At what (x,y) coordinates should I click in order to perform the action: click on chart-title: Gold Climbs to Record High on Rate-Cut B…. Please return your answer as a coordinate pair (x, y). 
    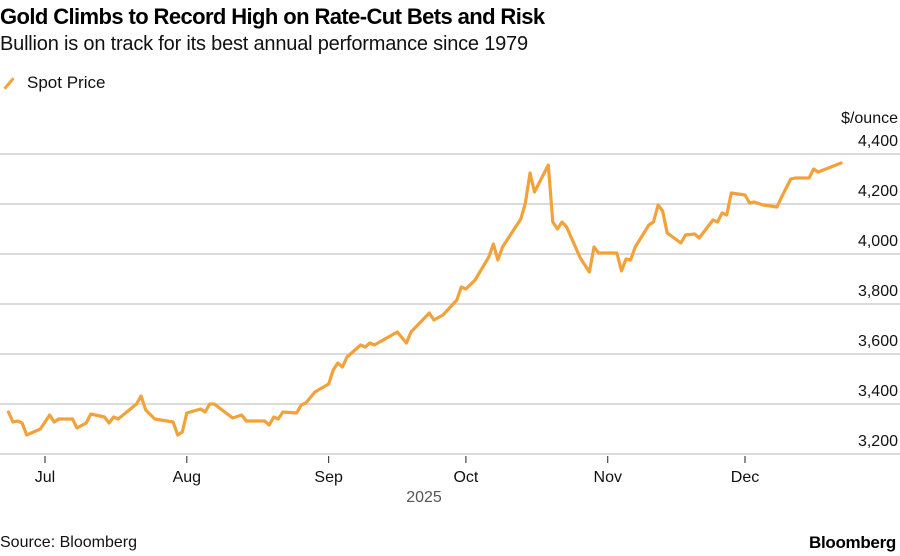
    Looking at the image, I should click on (272, 16).